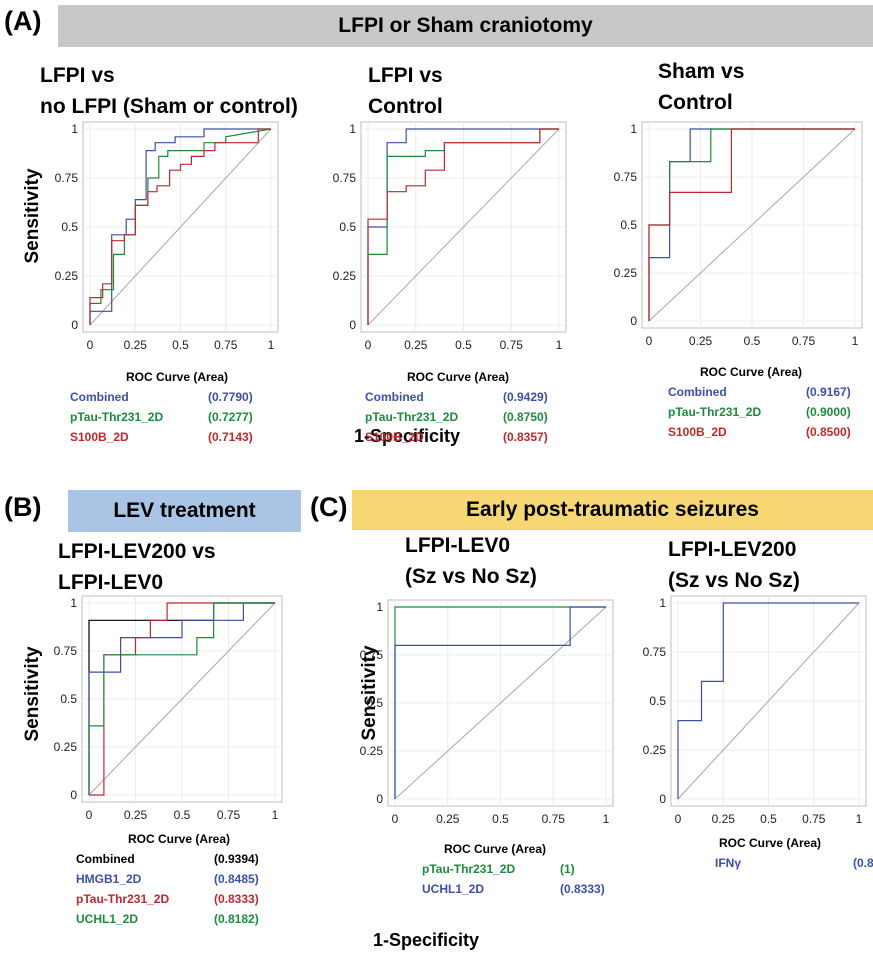  I want to click on plot-title-line: LFPI-LEV200, so click(732, 549).